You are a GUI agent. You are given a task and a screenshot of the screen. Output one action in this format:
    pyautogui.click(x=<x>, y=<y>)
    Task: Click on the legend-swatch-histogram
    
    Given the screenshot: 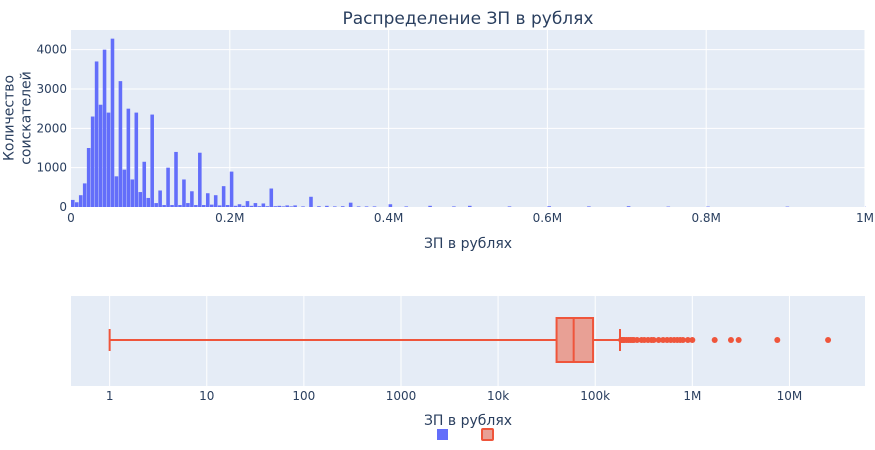 What is the action you would take?
    pyautogui.click(x=442, y=434)
    